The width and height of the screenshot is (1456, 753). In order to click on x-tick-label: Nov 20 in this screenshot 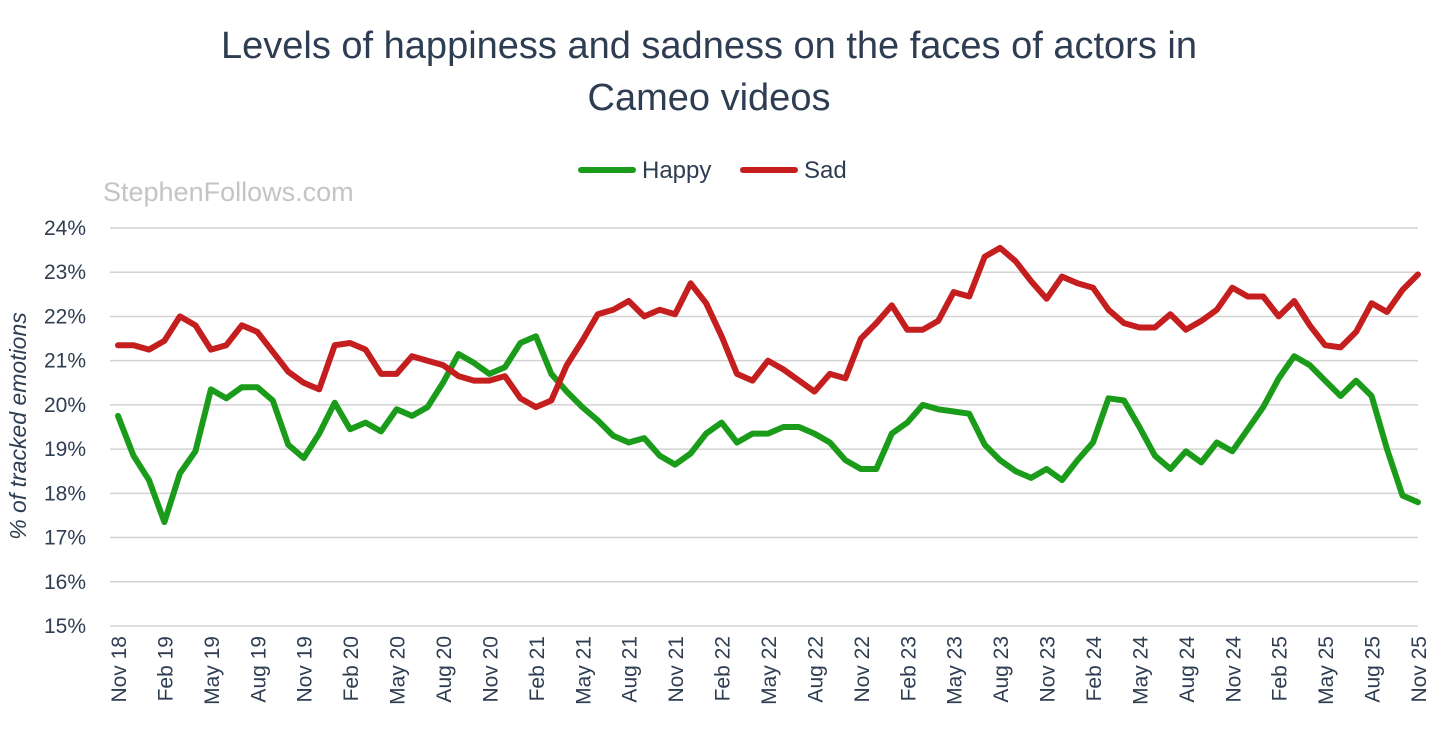, I will do `click(490, 669)`.